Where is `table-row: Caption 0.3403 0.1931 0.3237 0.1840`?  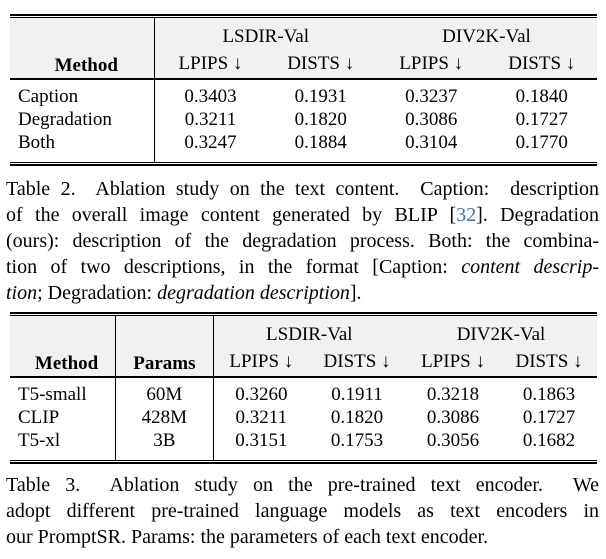 table-row: Caption 0.3403 0.1931 0.3237 0.1840 is located at coordinates (303, 93).